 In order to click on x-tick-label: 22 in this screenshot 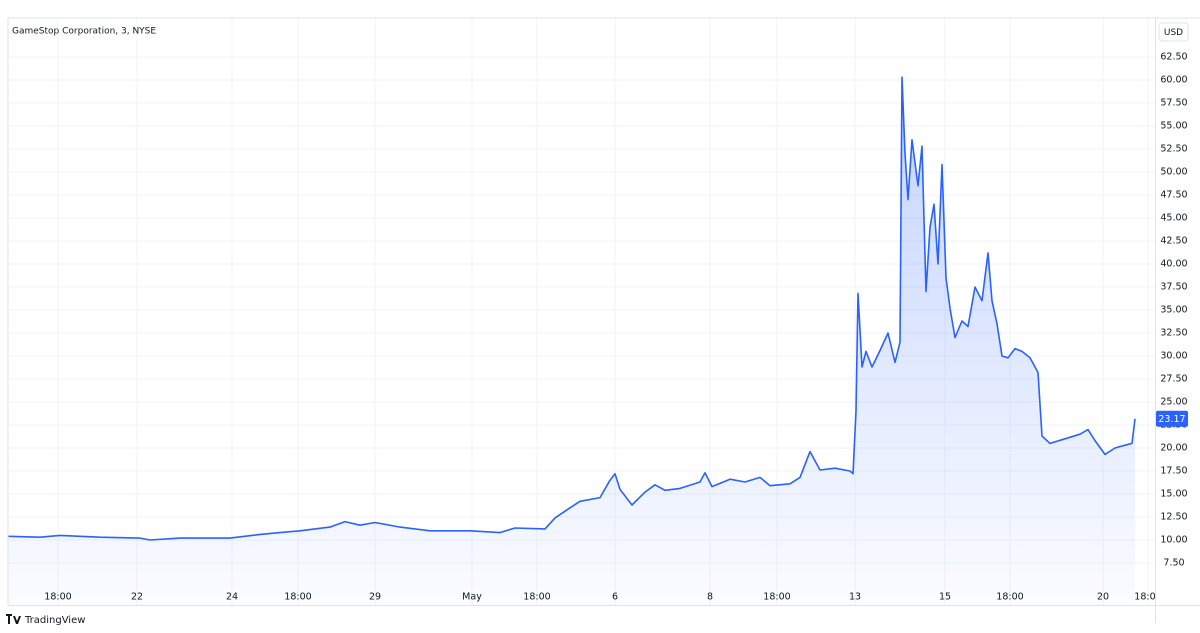, I will do `click(137, 597)`.